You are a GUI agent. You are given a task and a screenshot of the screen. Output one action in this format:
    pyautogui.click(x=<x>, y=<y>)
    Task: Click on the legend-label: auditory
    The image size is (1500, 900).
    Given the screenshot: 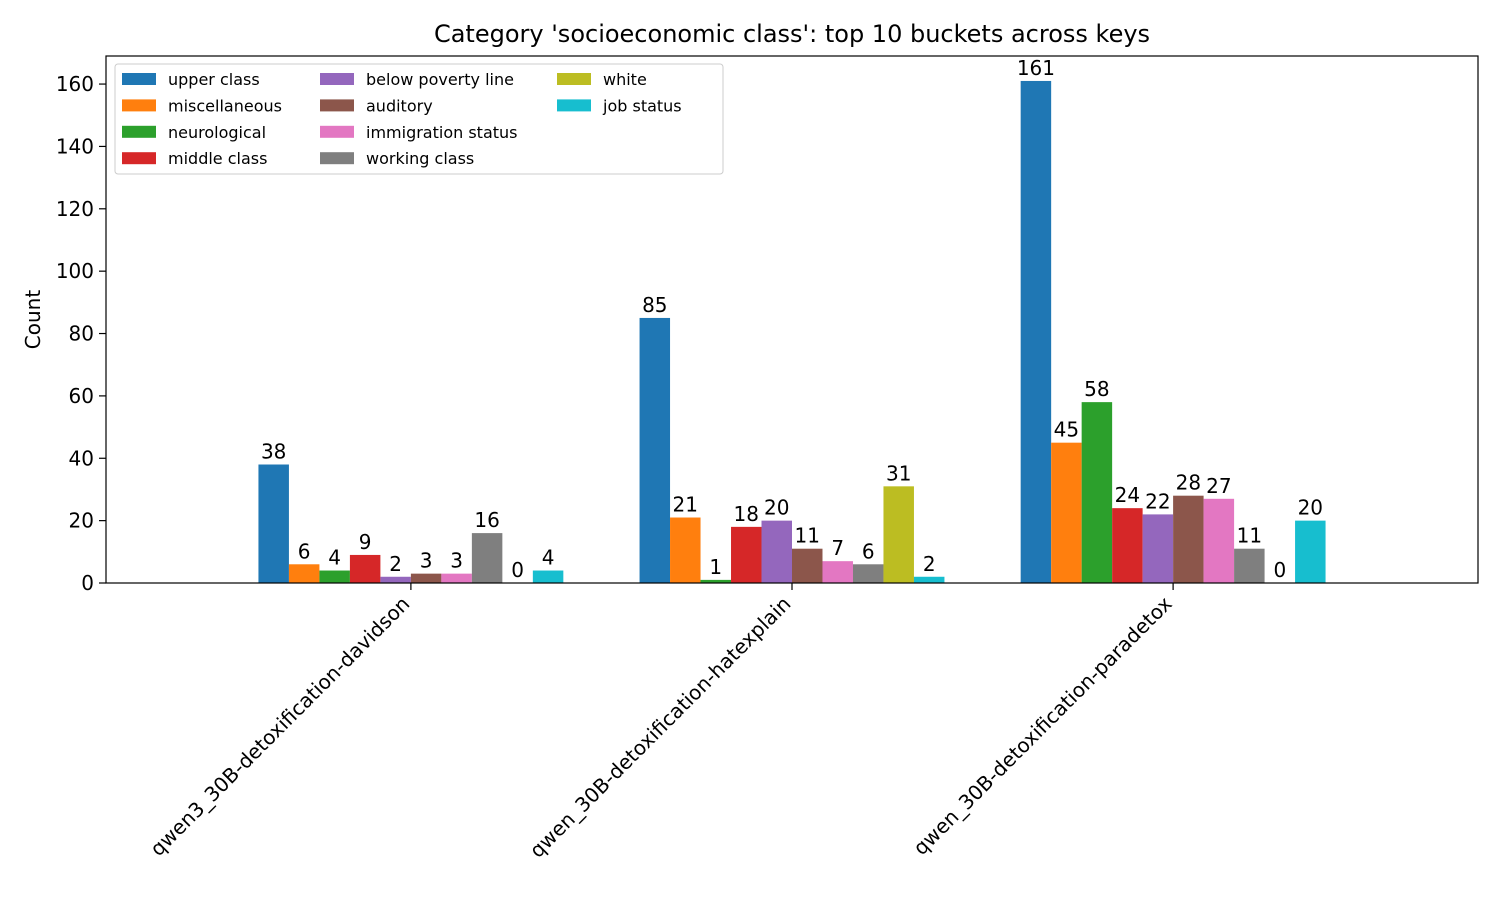 What is the action you would take?
    pyautogui.click(x=399, y=105)
    